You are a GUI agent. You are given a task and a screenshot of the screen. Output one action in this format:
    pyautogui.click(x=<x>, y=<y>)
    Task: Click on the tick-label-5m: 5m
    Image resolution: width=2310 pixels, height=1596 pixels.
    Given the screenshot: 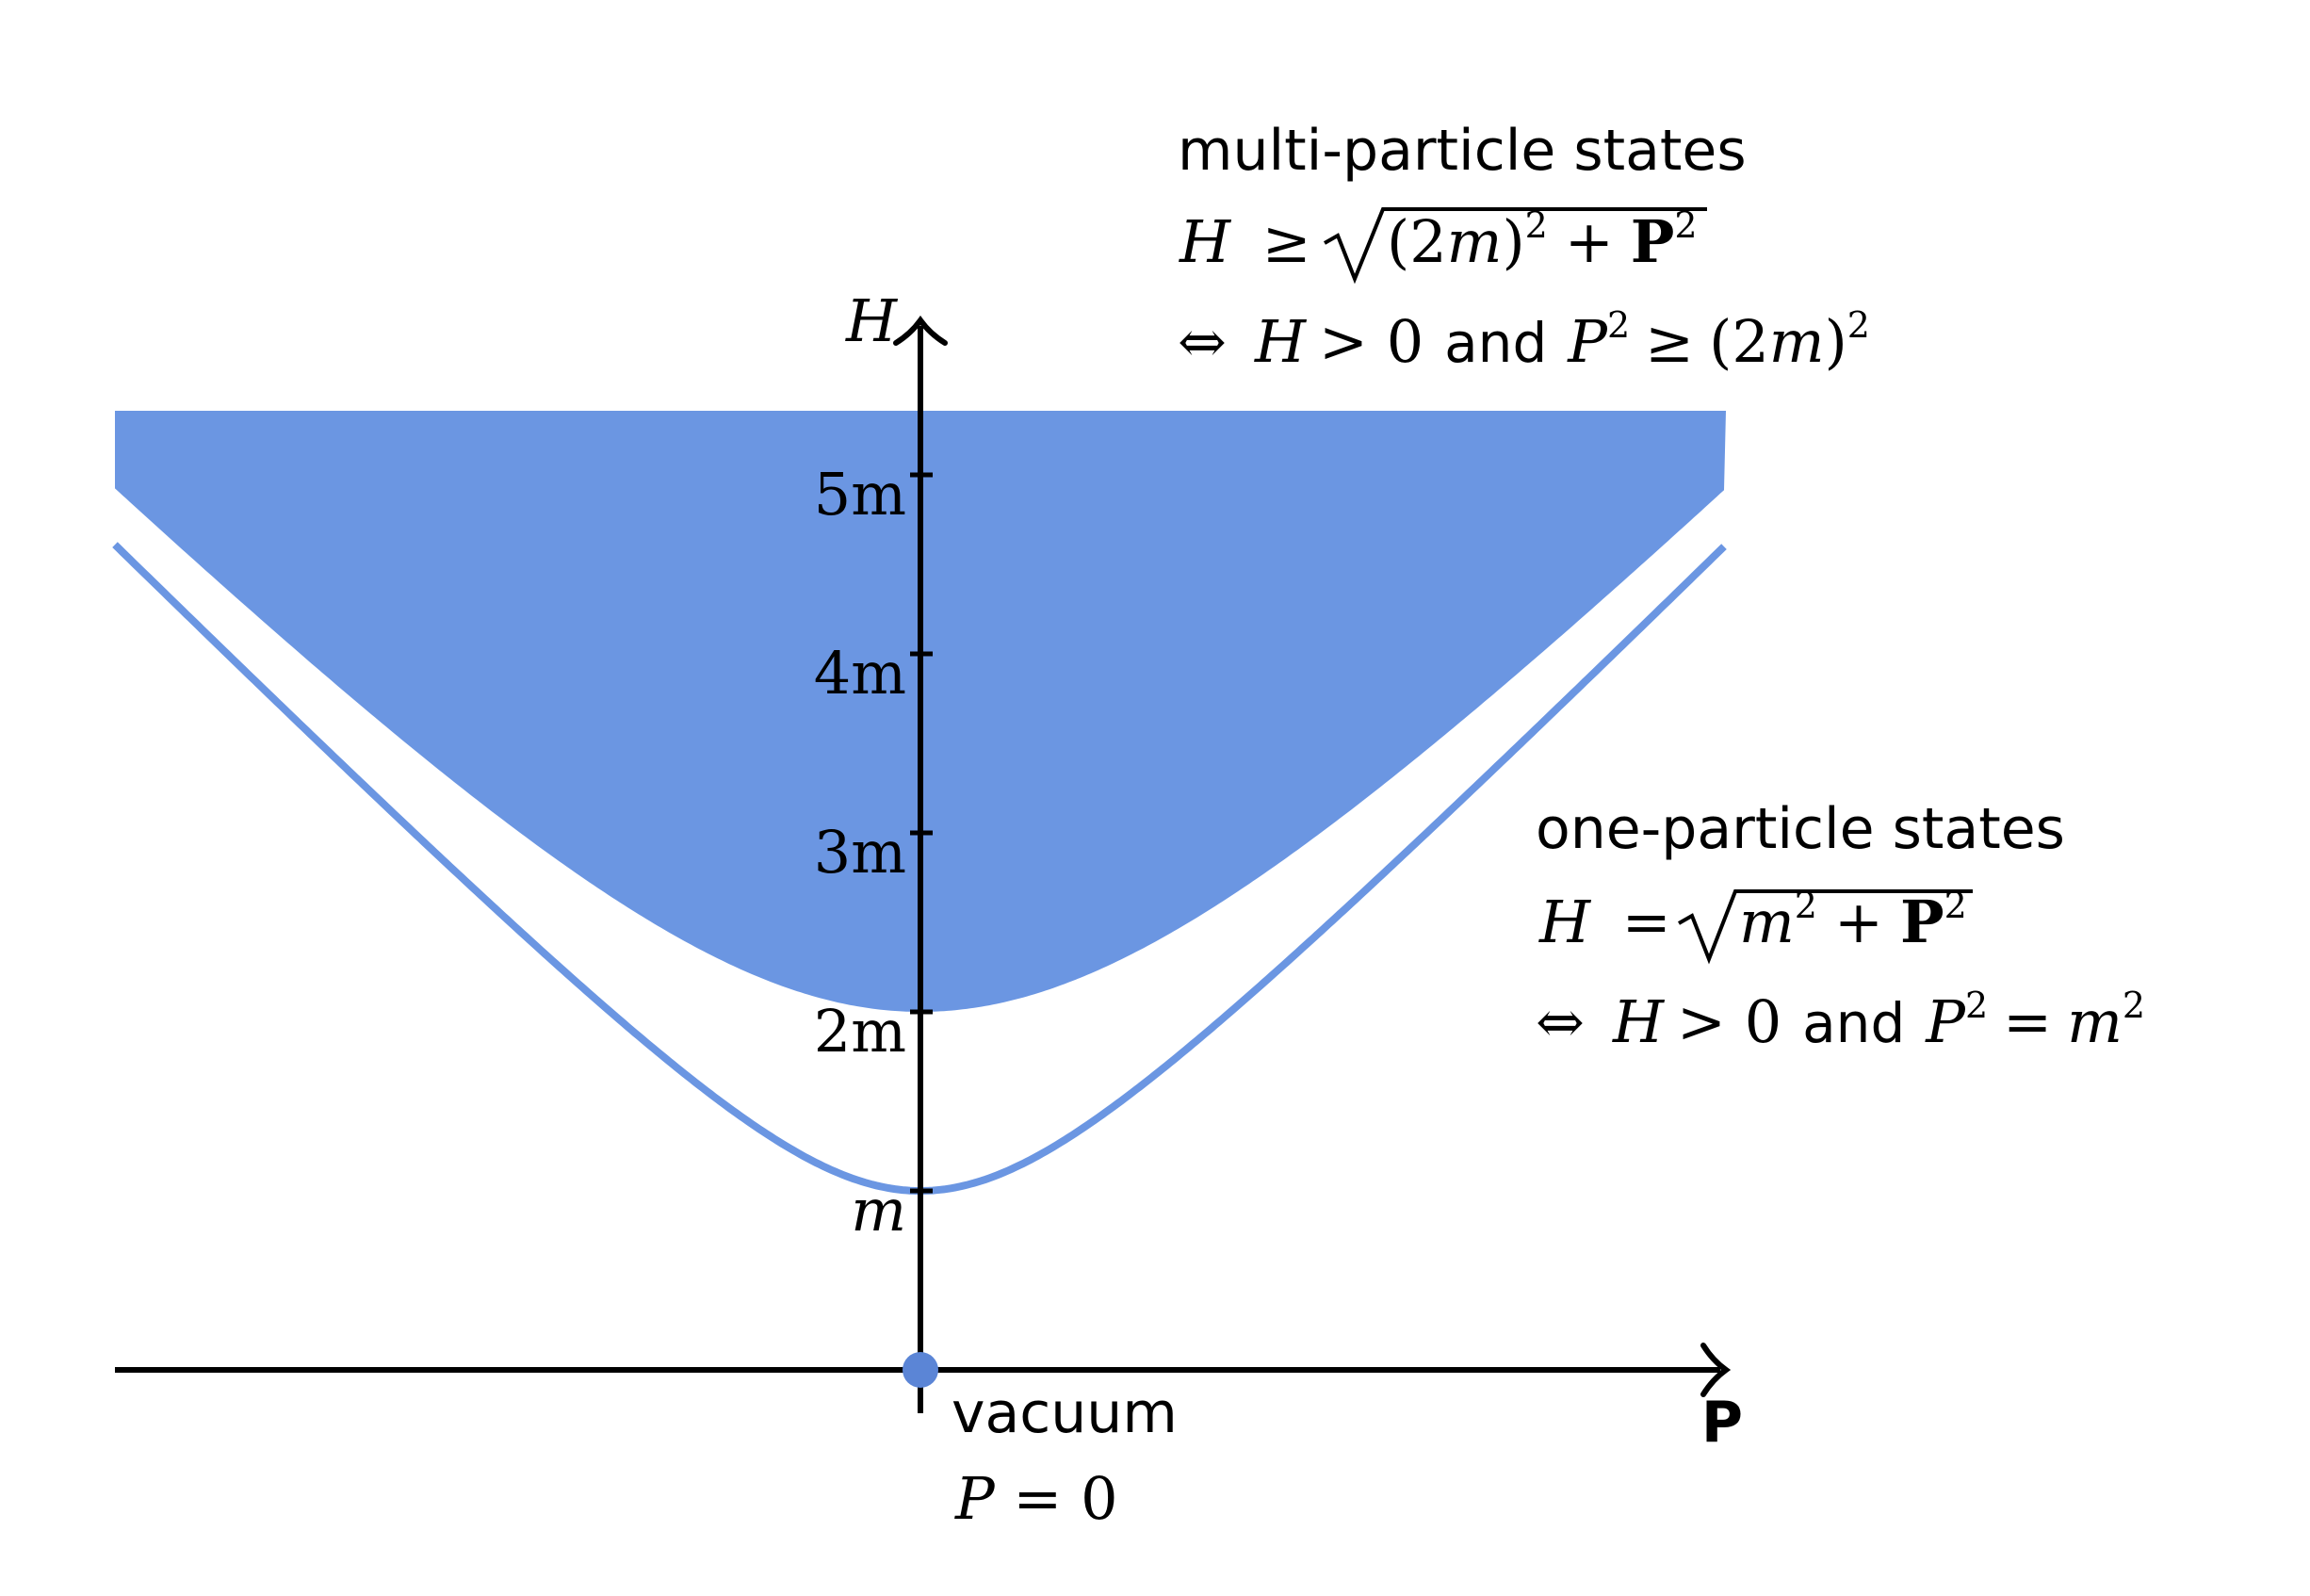 What is the action you would take?
    pyautogui.click(x=860, y=494)
    